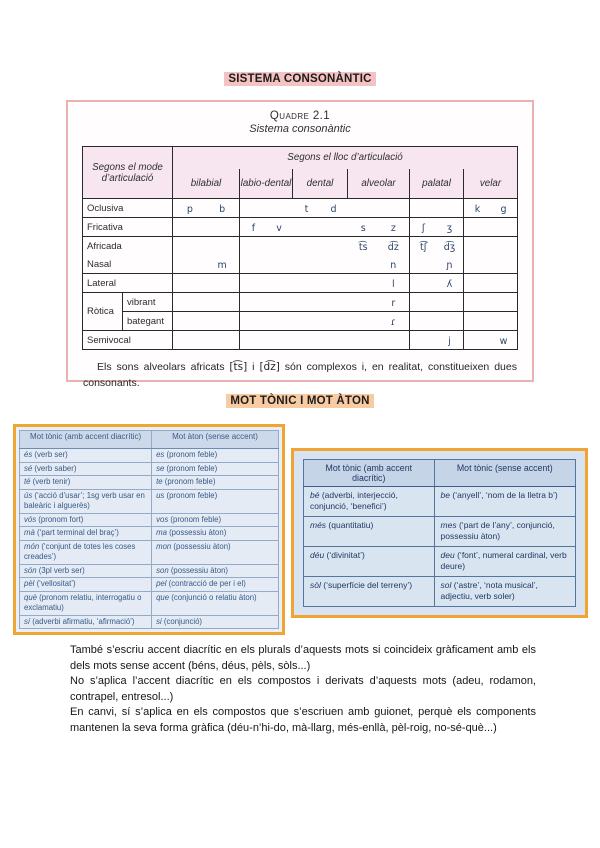 Image resolution: width=600 pixels, height=848 pixels. Describe the element at coordinates (127, 208) in the screenshot. I see `mode-label: Oclusiva` at that location.